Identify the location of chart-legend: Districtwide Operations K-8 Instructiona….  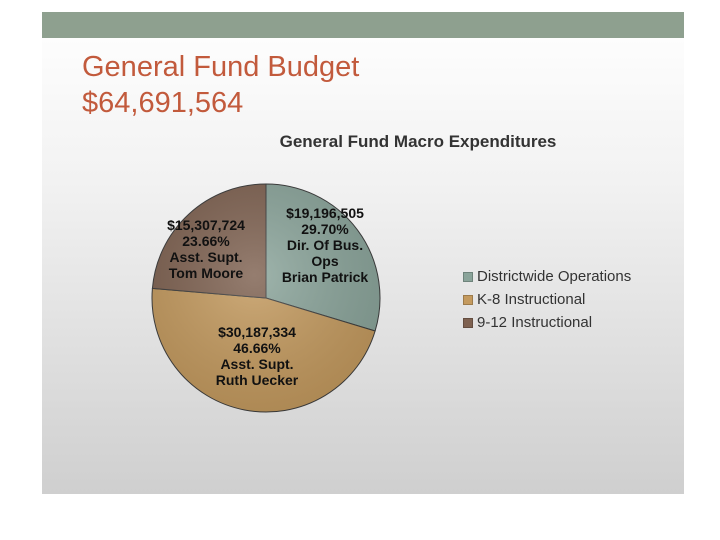
(547, 299).